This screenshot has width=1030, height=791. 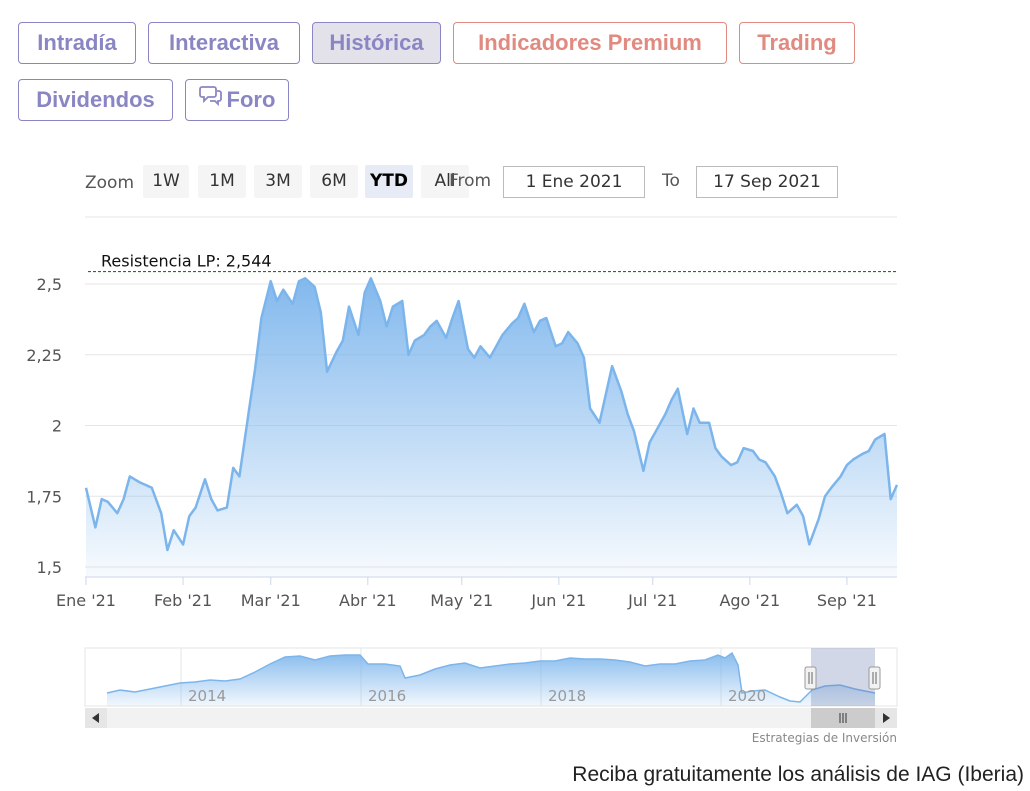 I want to click on y-tick-label: 2,25, so click(x=44, y=355).